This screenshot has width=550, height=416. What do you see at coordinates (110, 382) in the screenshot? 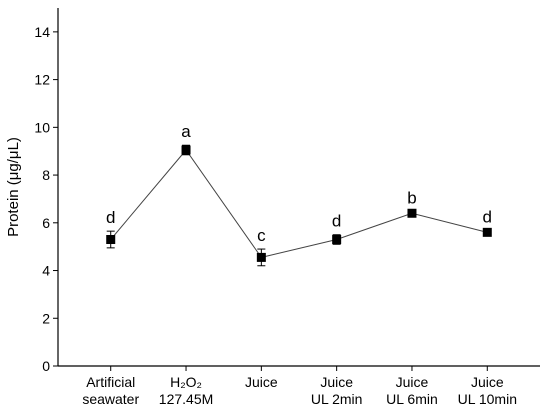
I see `x-tick-label: Artificial` at bounding box center [110, 382].